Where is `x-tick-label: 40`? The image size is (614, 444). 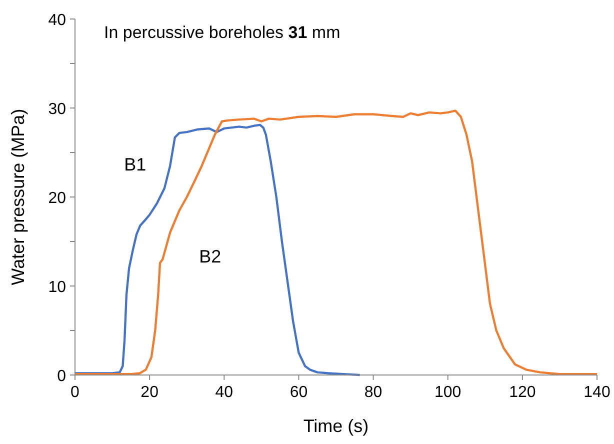 x-tick-label: 40 is located at coordinates (224, 392).